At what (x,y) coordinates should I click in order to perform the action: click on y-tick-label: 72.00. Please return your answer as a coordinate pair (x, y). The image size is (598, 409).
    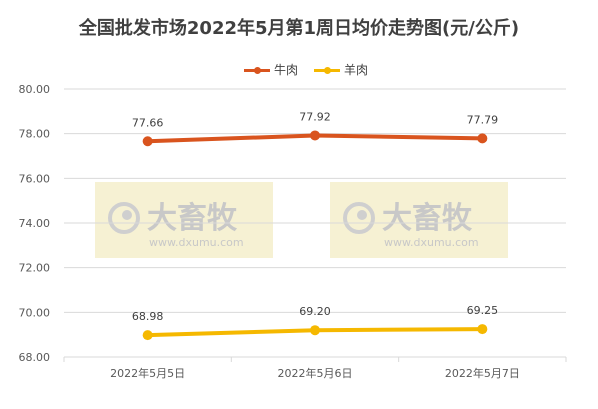
    Looking at the image, I should click on (35, 268).